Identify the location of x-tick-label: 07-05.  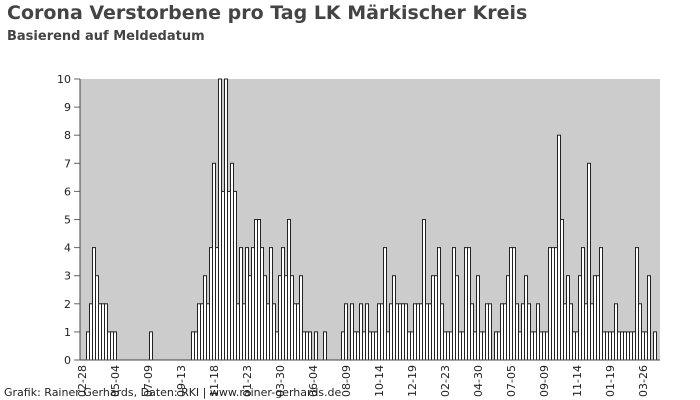
(511, 381).